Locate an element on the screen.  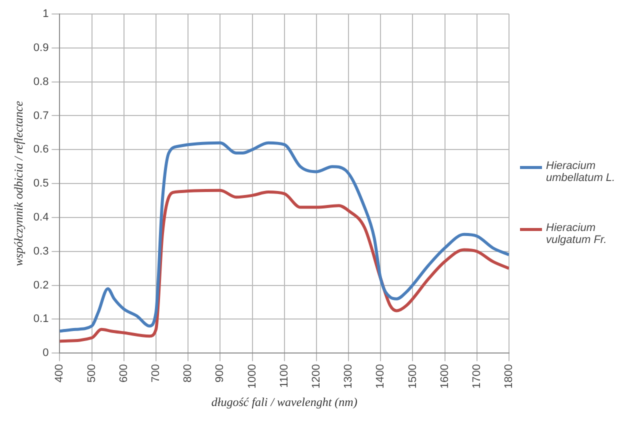
x-tick-label: 1000 is located at coordinates (252, 376).